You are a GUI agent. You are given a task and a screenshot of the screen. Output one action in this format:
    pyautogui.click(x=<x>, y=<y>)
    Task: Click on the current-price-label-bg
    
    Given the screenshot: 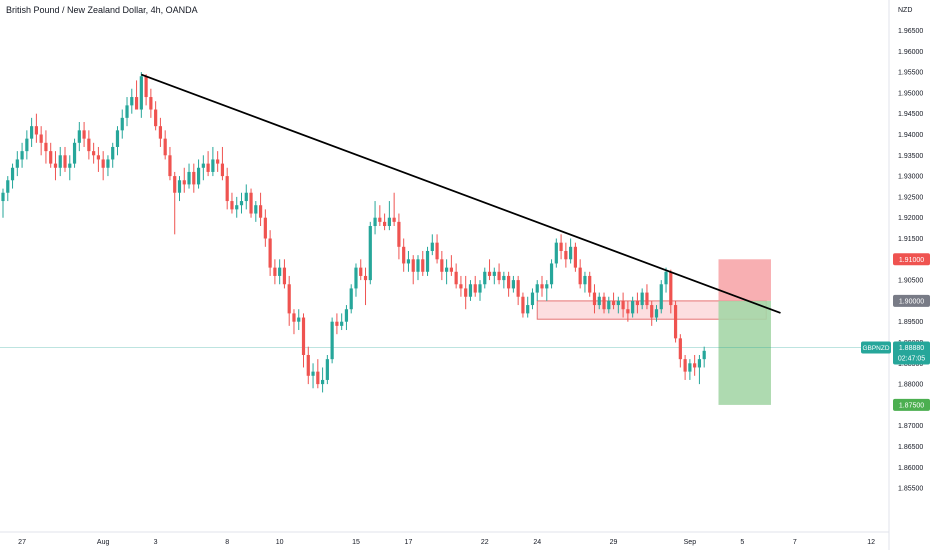 What is the action you would take?
    pyautogui.click(x=911, y=353)
    